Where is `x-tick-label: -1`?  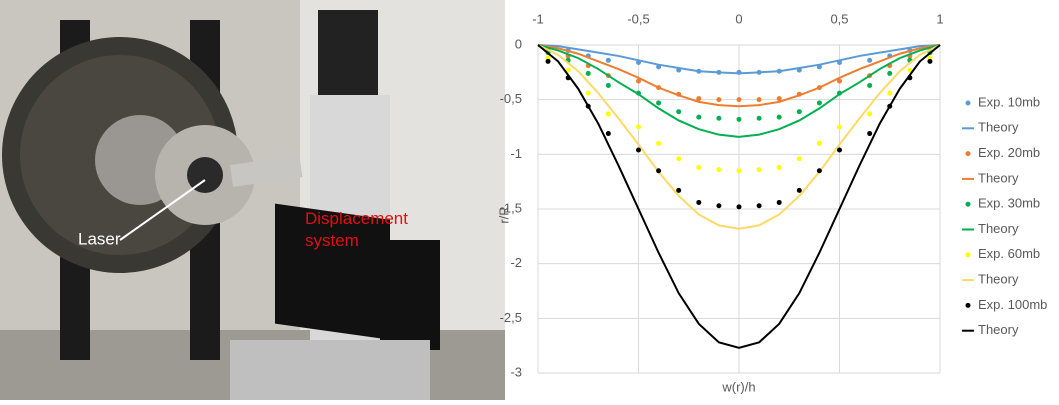
x-tick-label: -1 is located at coordinates (538, 18).